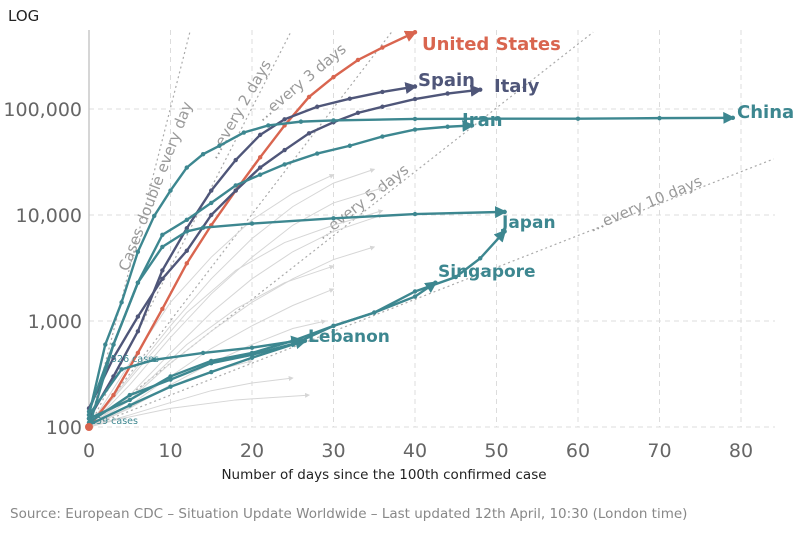  What do you see at coordinates (496, 451) in the screenshot?
I see `x-tick-label: 50` at bounding box center [496, 451].